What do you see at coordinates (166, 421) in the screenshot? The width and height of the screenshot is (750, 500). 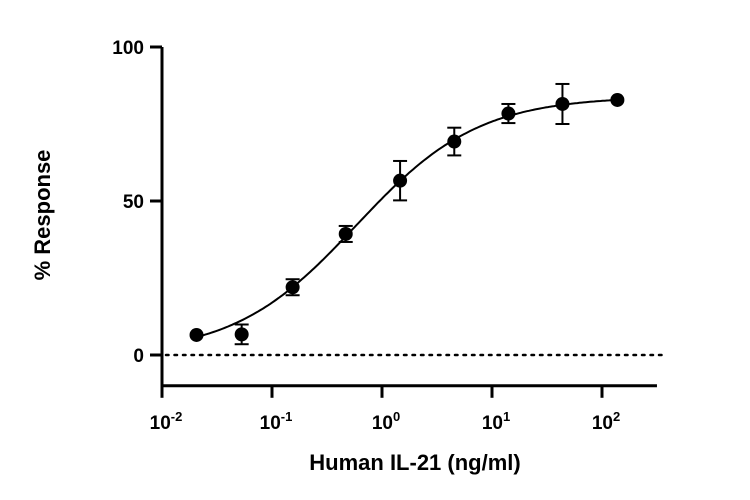 I see `x-tick-label: 10⁻²` at bounding box center [166, 421].